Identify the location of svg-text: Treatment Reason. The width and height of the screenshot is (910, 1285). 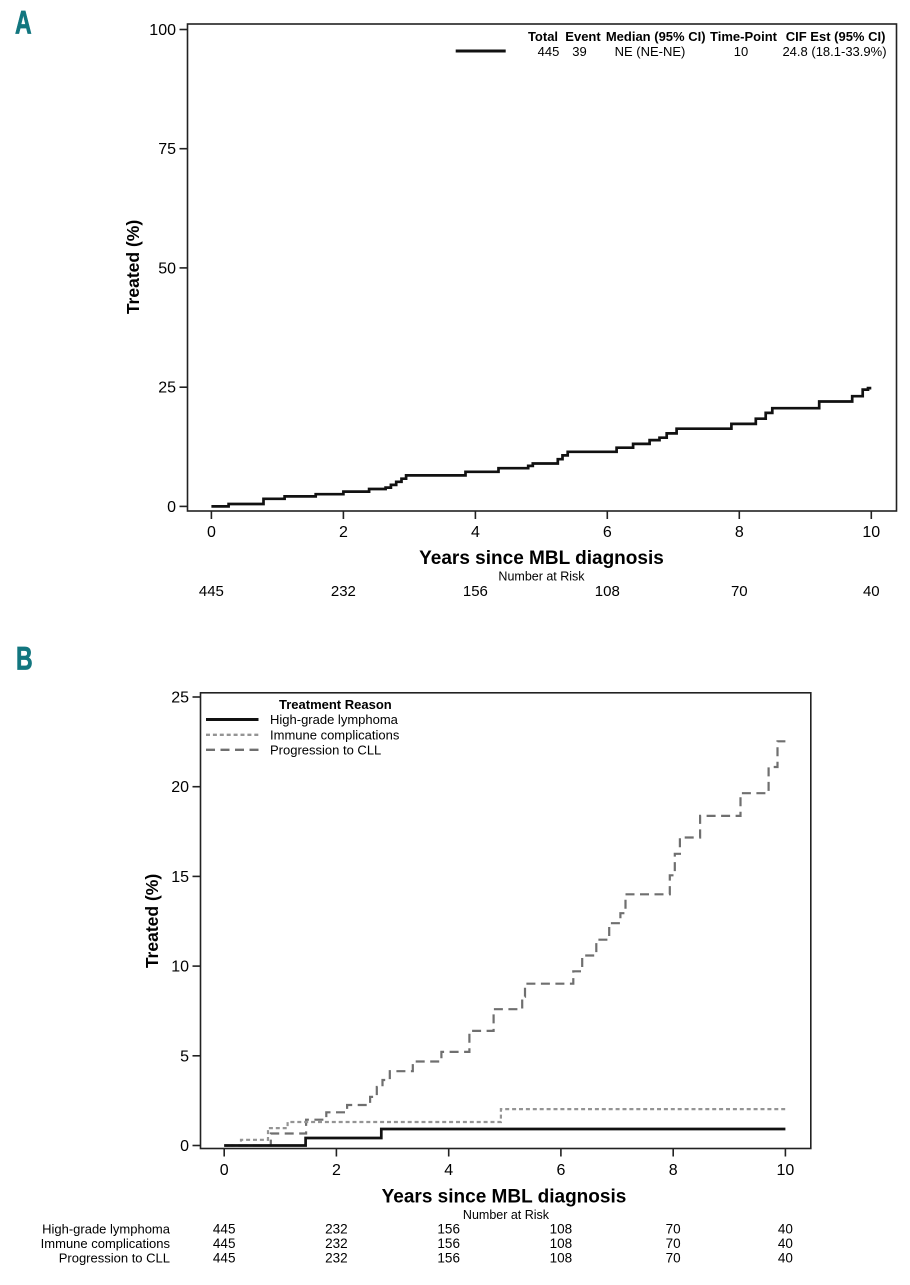
(335, 704).